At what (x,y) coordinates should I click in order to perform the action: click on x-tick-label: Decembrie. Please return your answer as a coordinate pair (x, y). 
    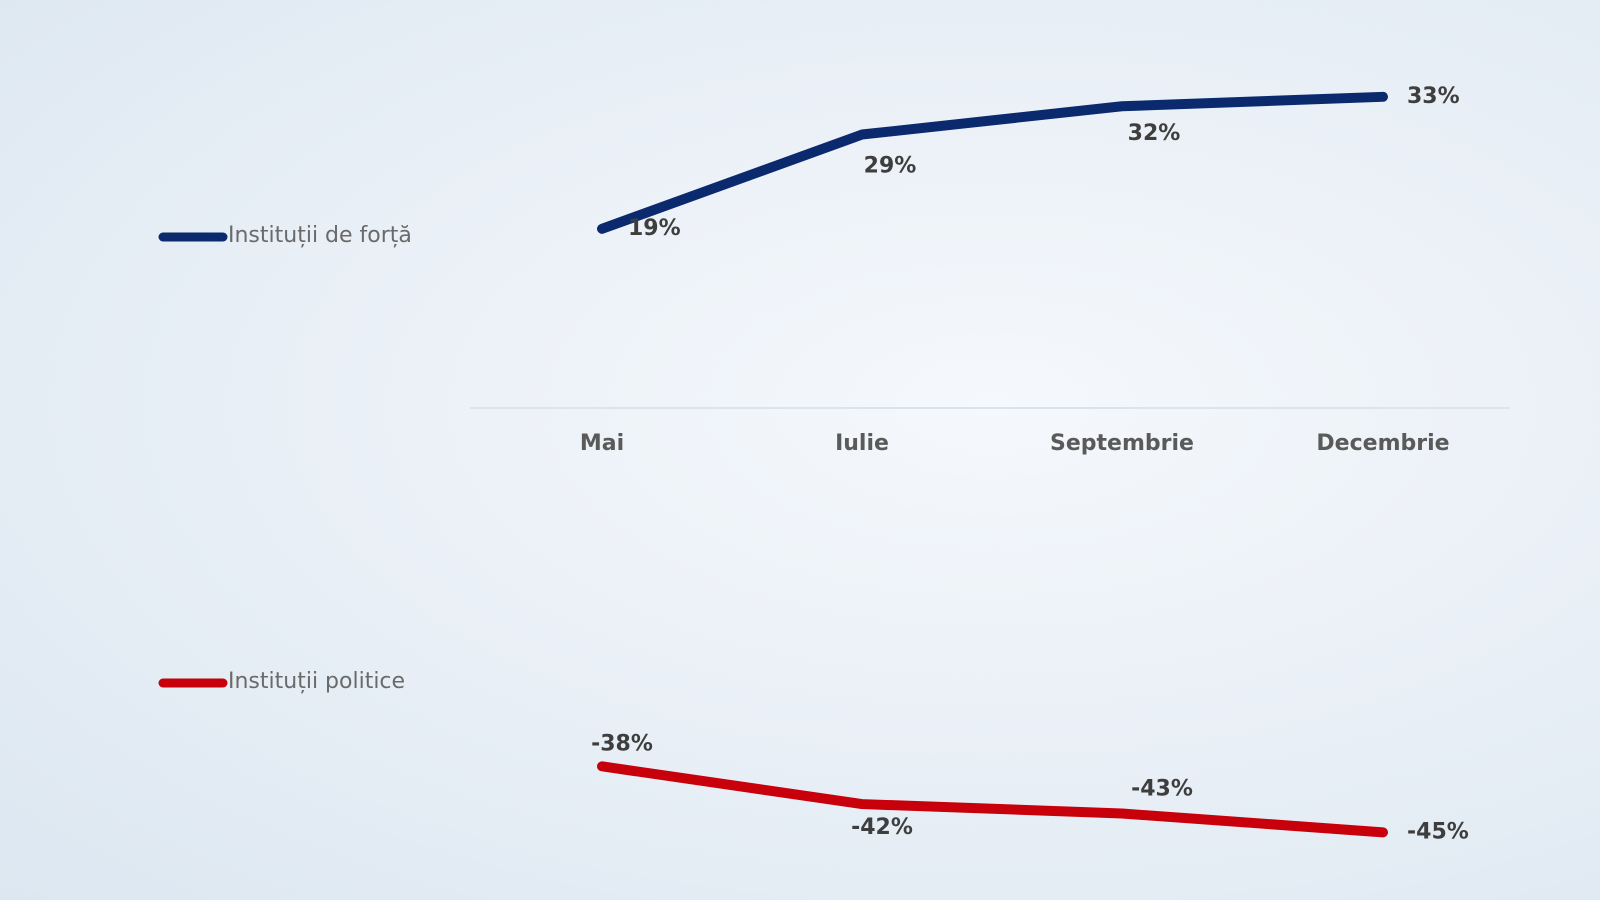
    Looking at the image, I should click on (1382, 443).